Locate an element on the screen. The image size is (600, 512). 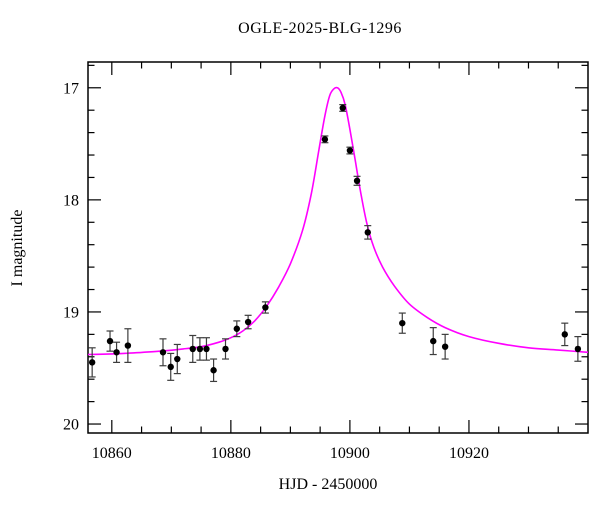
y-axis-label: I magnitude is located at coordinates (17, 248).